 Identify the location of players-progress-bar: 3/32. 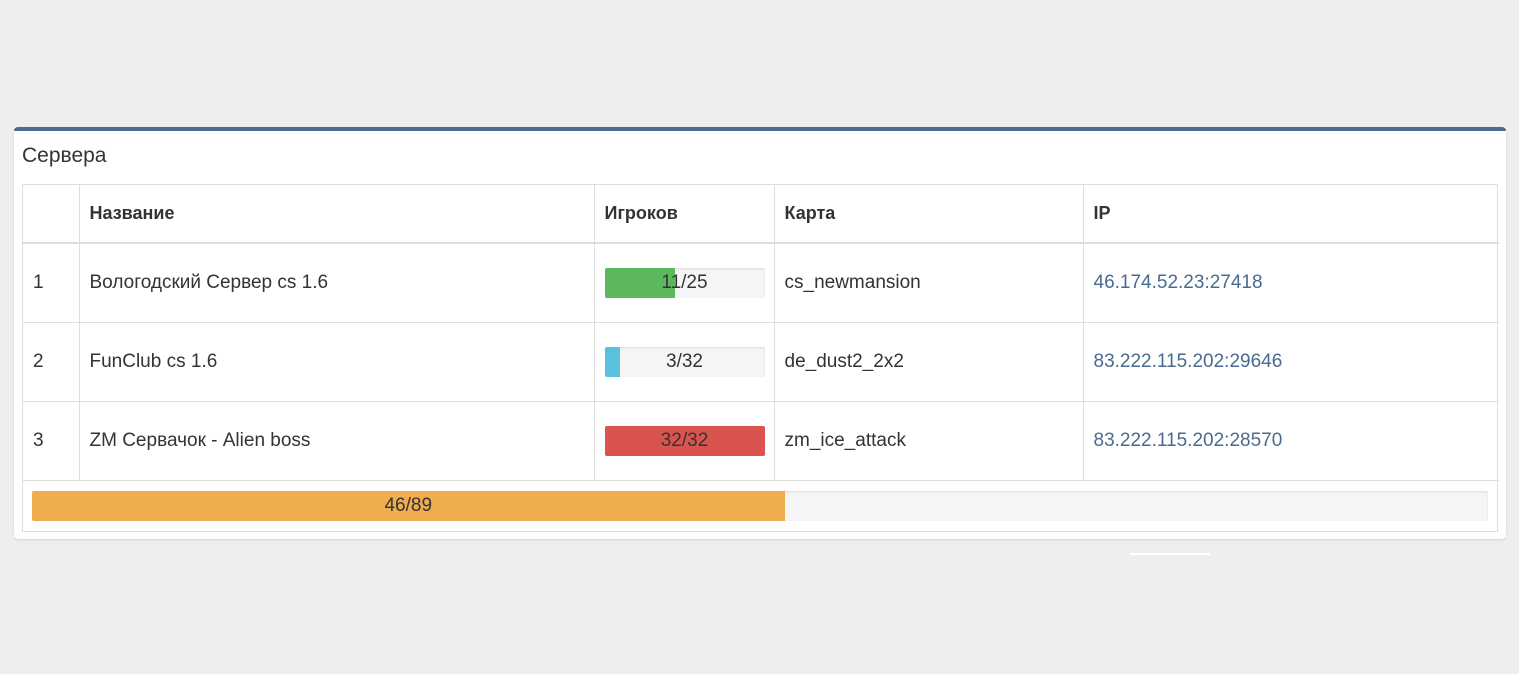
(684, 361).